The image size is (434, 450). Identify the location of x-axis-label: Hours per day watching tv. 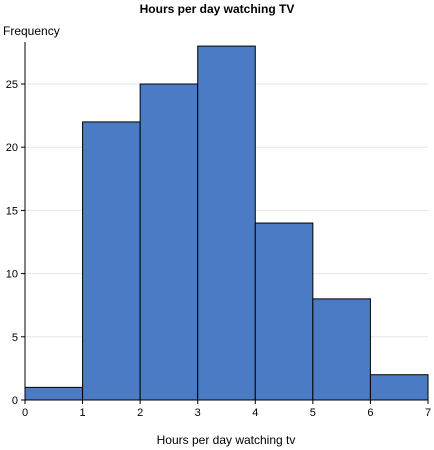
(226, 440).